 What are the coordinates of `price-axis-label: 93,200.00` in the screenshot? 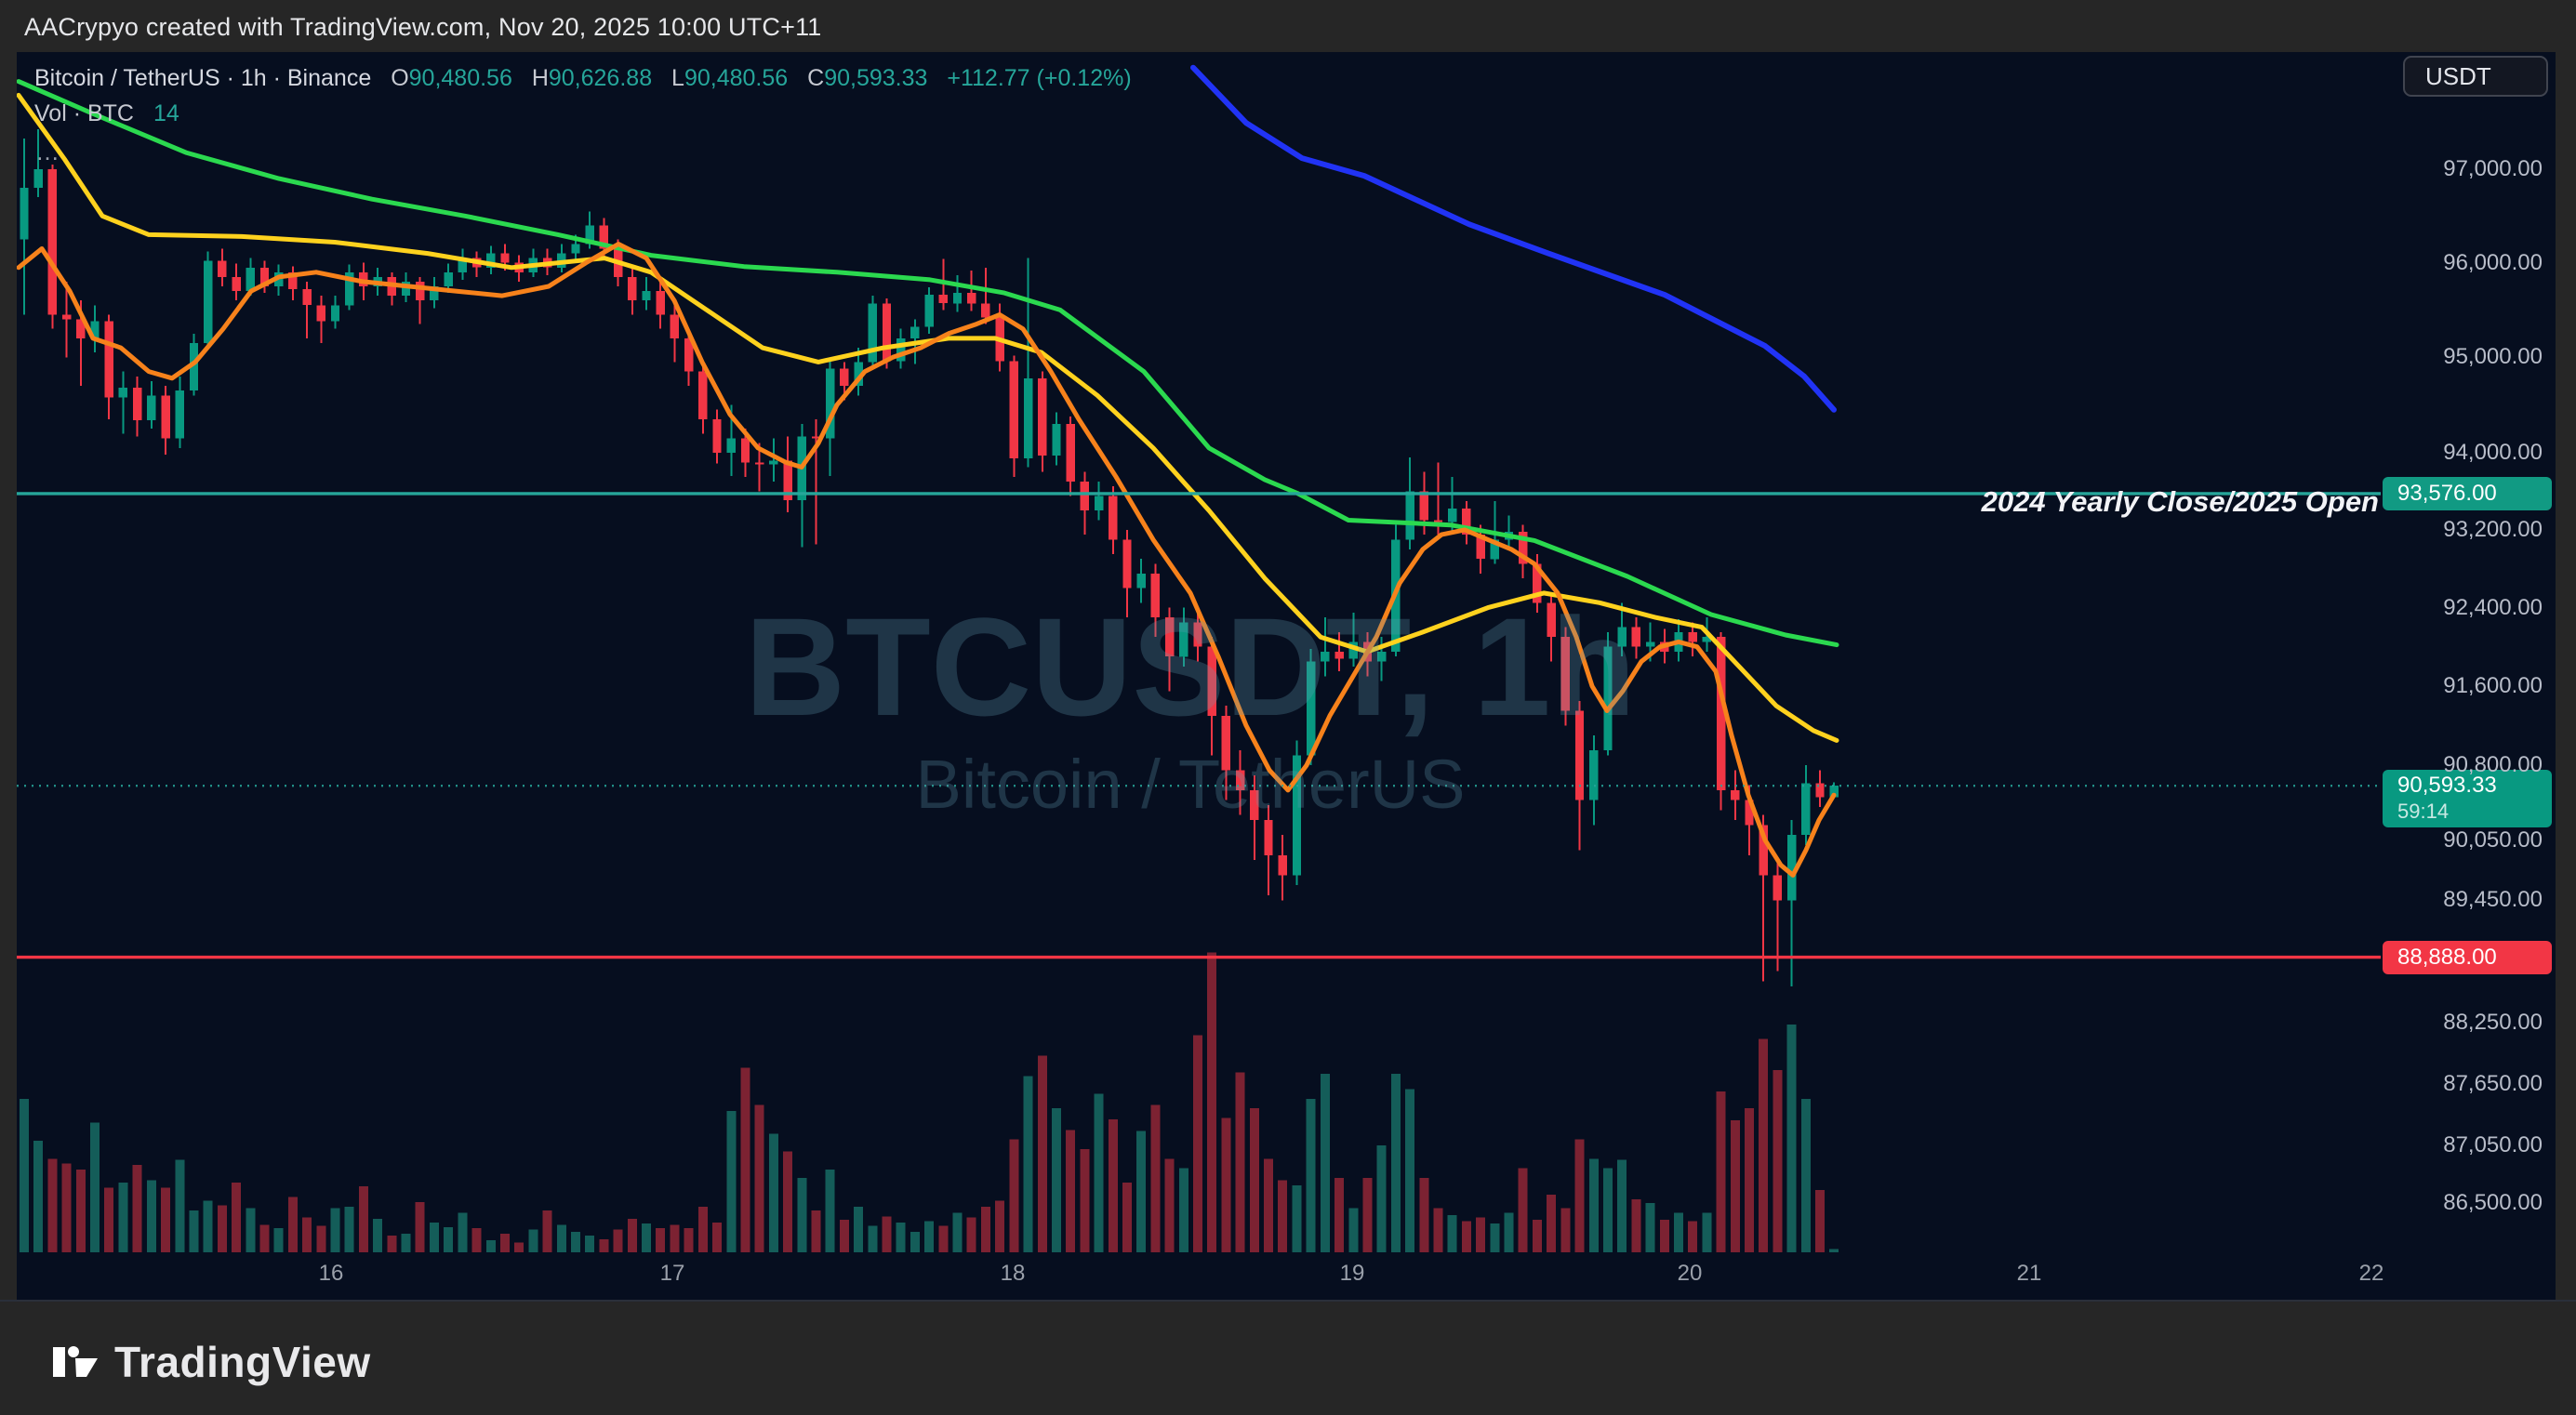 It's located at (2493, 529).